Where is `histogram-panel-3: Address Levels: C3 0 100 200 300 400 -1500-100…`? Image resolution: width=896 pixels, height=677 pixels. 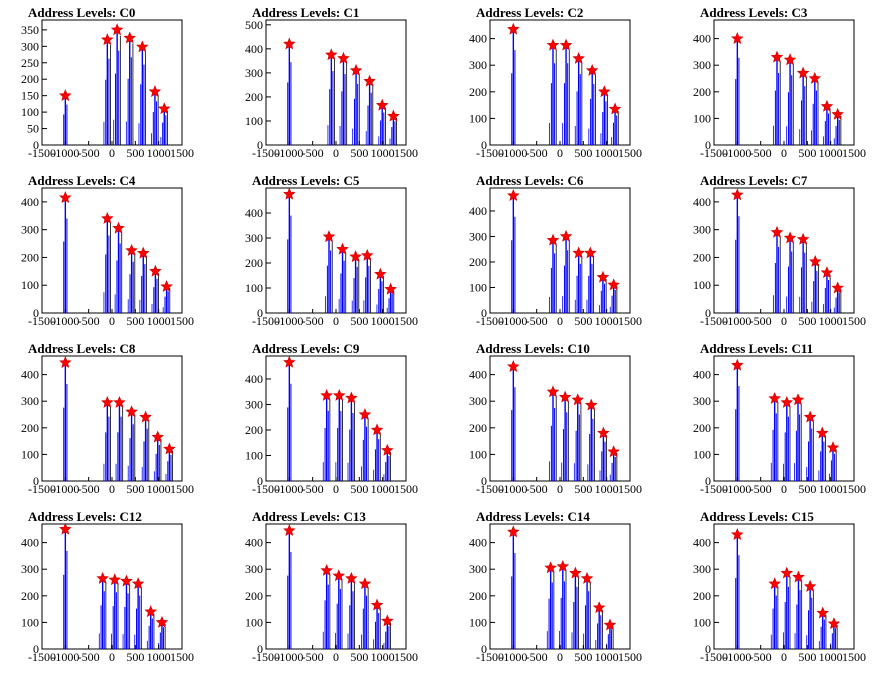
histogram-panel-3: Address Levels: C3 0 100 200 300 400 -1500-100… is located at coordinates (779, 82).